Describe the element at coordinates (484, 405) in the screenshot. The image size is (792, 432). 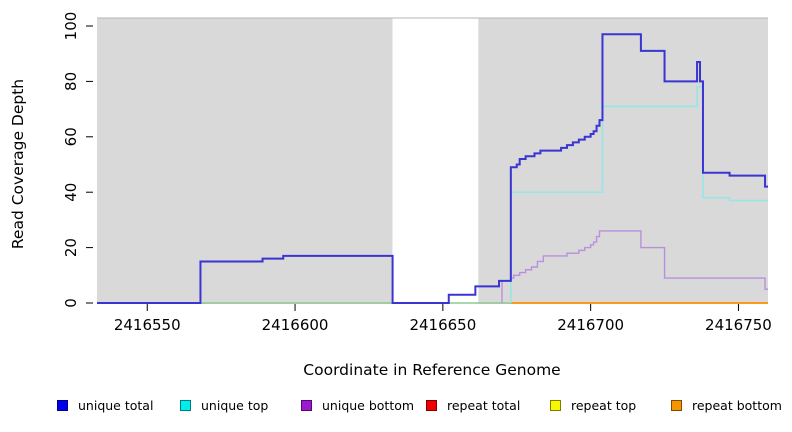
I see `legend-label: repeat total` at that location.